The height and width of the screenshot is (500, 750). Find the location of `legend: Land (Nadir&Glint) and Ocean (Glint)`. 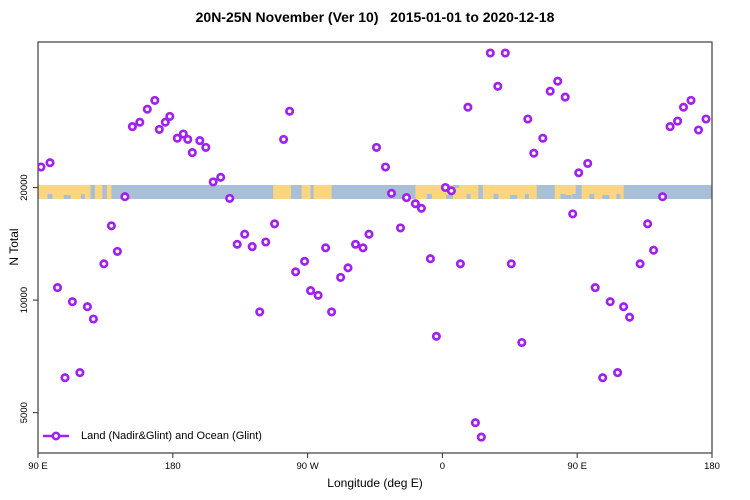

legend: Land (Nadir&Glint) and Ocean (Glint) is located at coordinates (151, 436).